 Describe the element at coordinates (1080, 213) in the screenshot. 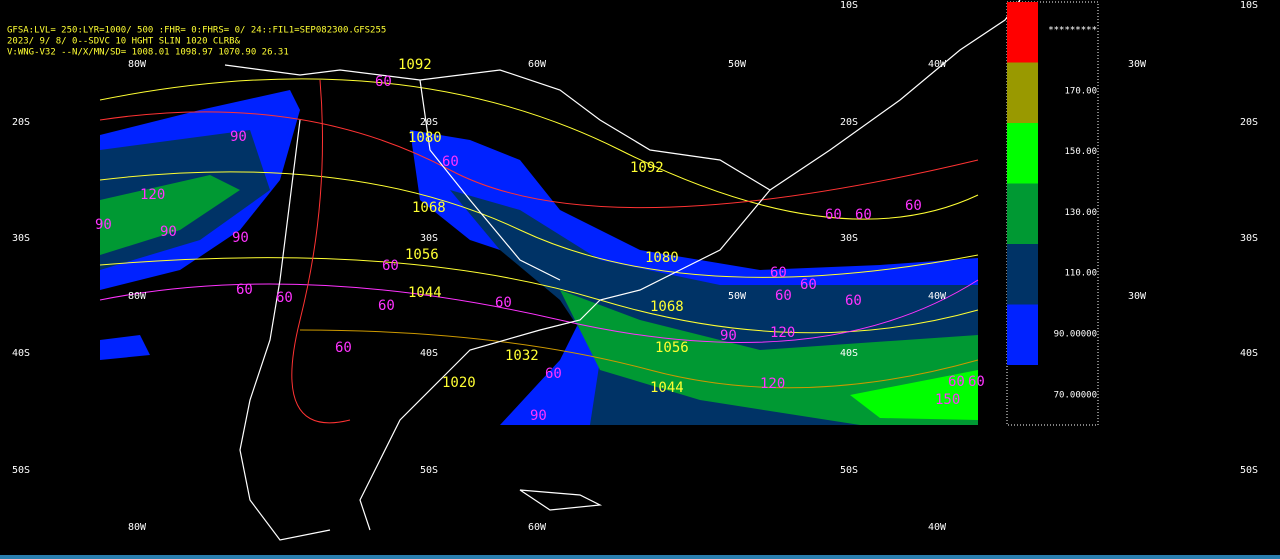

I see `colorbar-label: 130.00` at that location.